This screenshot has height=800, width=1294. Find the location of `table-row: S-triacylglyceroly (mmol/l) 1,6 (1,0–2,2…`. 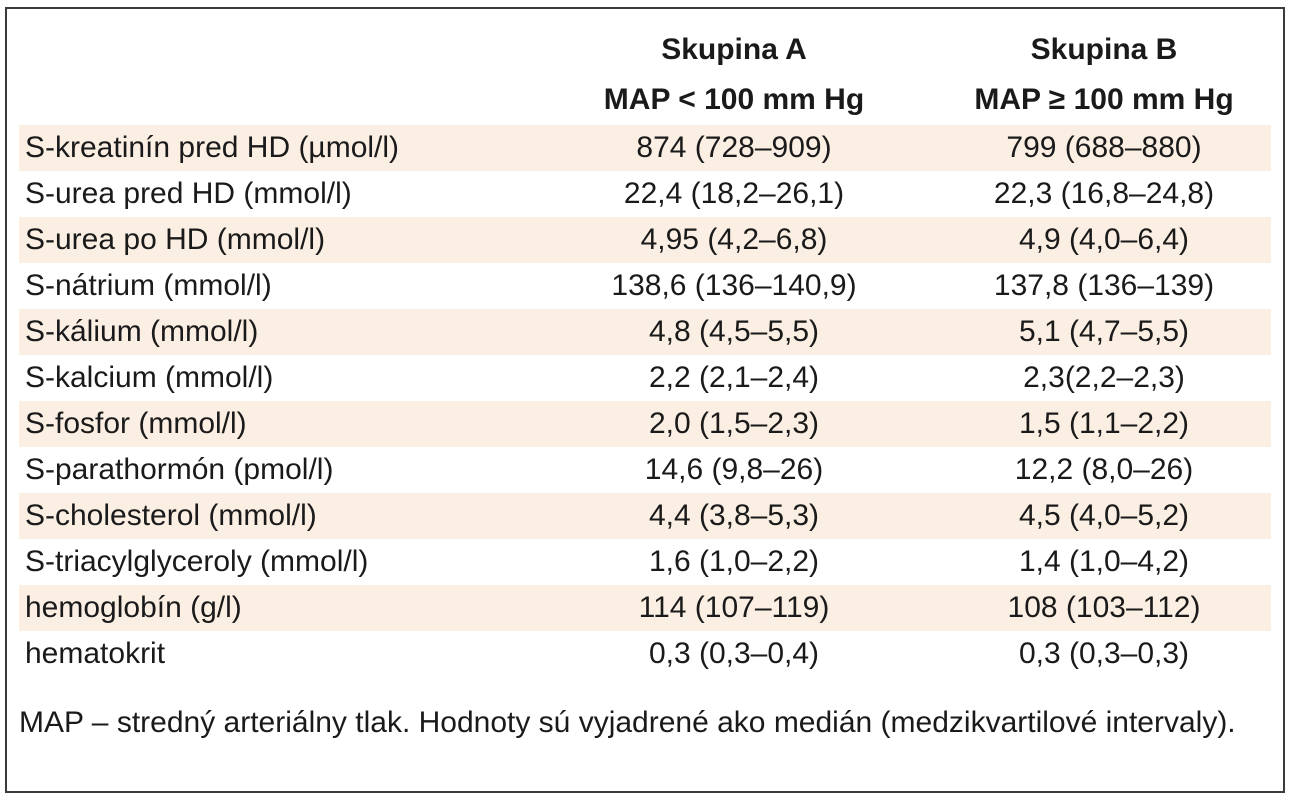

table-row: S-triacylglyceroly (mmol/l) 1,6 (1,0–2,2… is located at coordinates (645, 562).